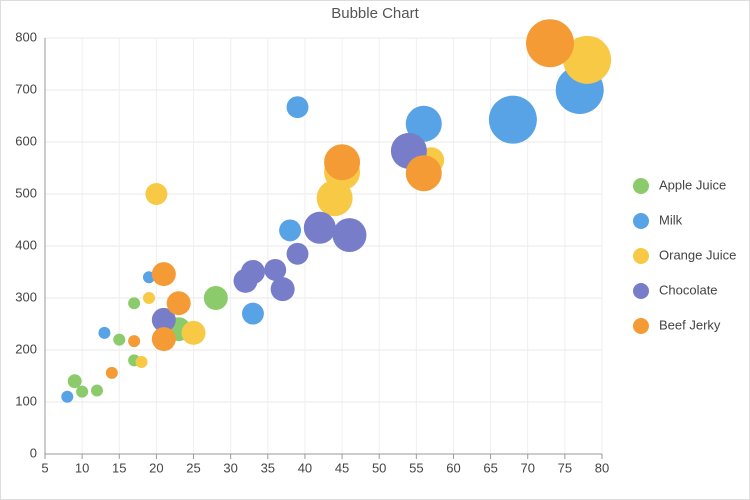  What do you see at coordinates (671, 219) in the screenshot?
I see `legend-label: Milk` at bounding box center [671, 219].